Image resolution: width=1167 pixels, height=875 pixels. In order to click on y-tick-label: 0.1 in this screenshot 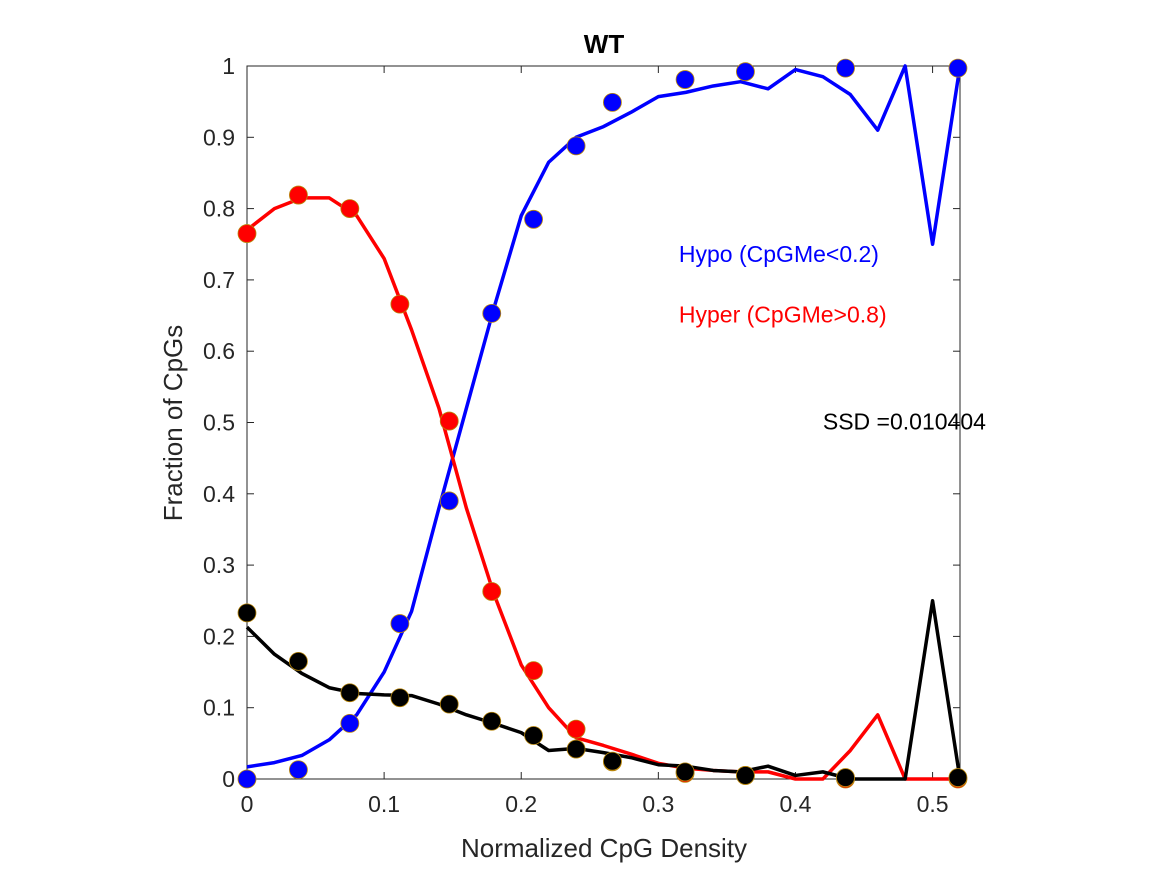, I will do `click(219, 708)`.